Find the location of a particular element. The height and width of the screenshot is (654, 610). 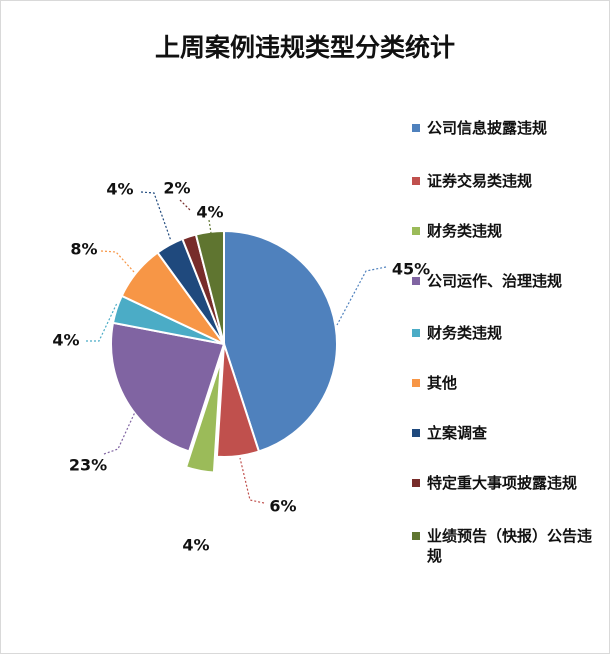

data-label: 6% is located at coordinates (282, 506).